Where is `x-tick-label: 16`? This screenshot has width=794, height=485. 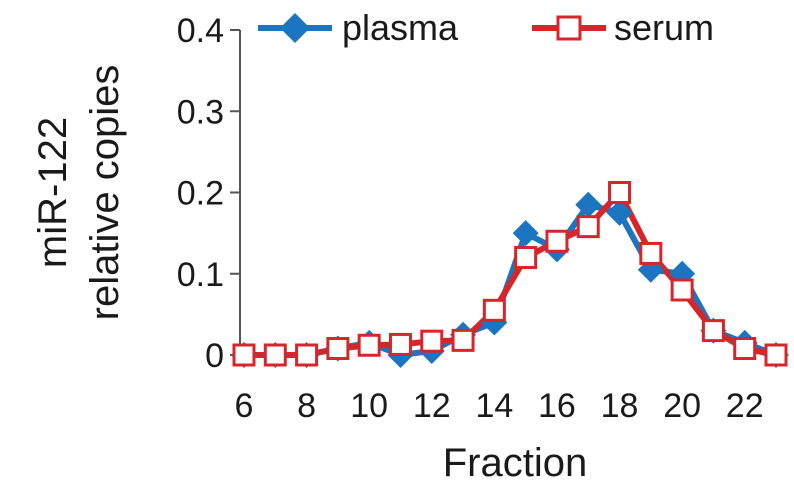 x-tick-label: 16 is located at coordinates (557, 406).